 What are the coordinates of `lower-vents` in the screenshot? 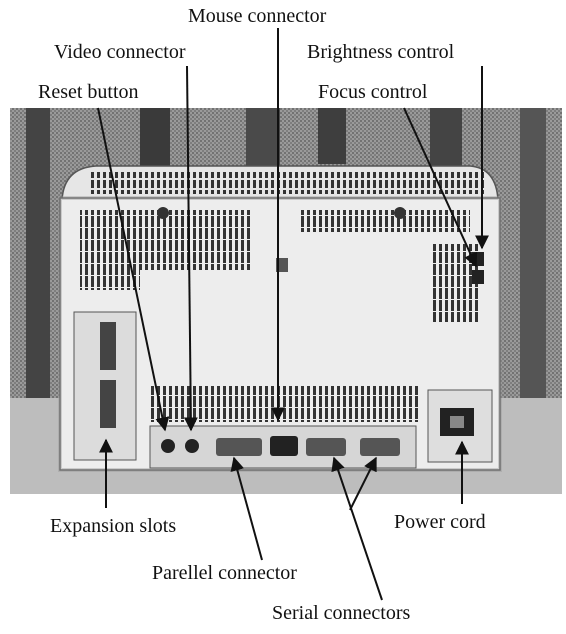 It's located at (285, 404).